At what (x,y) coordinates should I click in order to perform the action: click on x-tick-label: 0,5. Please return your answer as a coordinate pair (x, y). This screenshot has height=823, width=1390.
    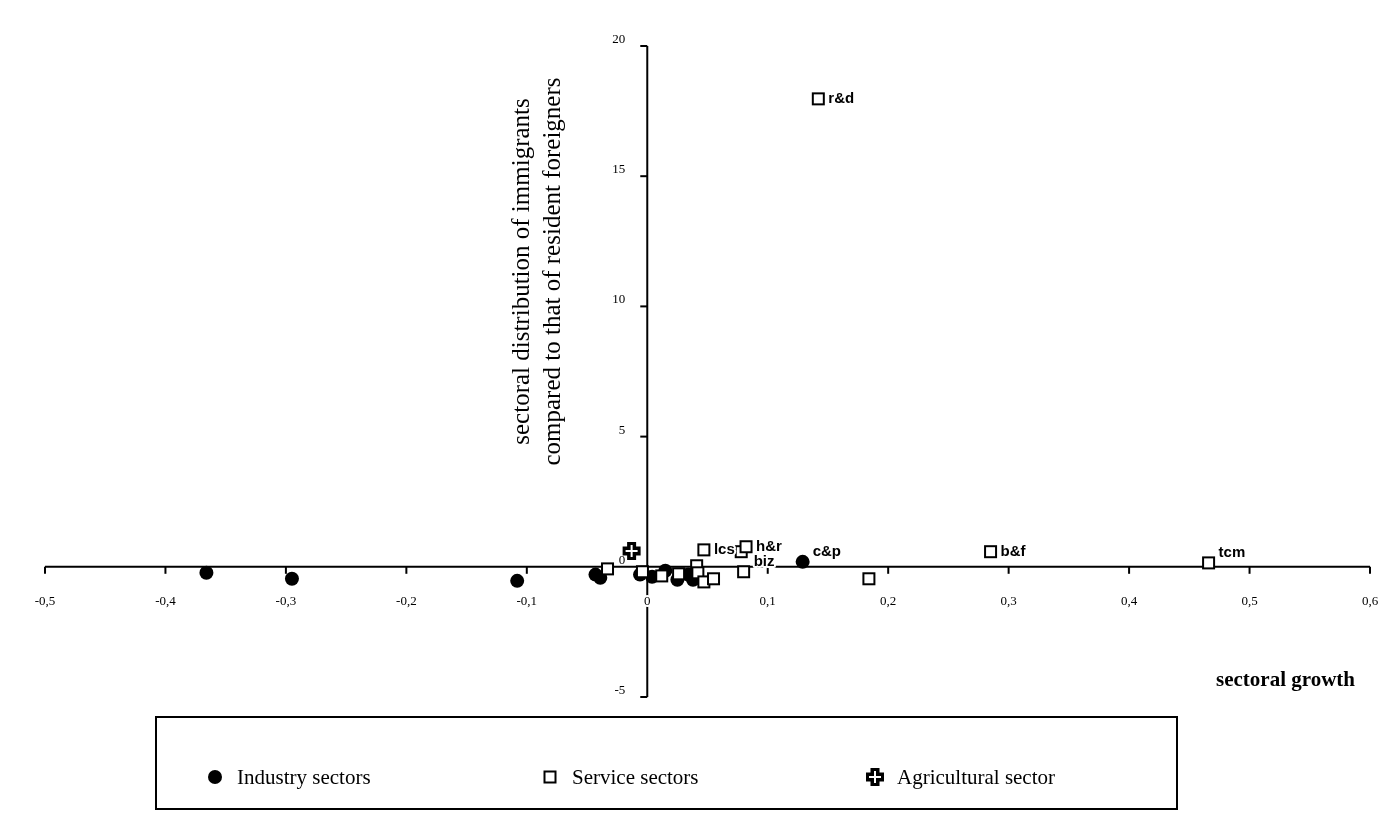
    Looking at the image, I should click on (1249, 600).